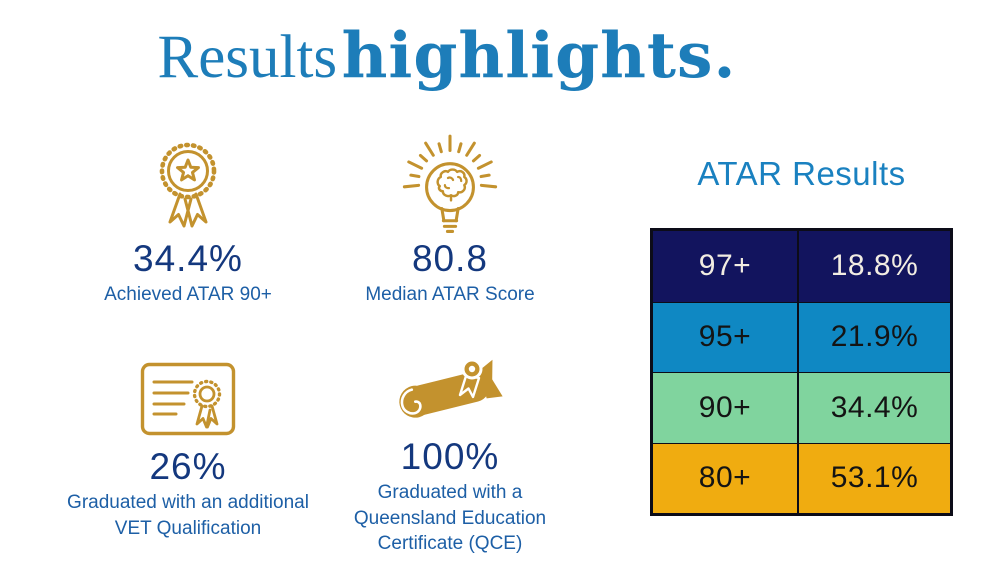  What do you see at coordinates (450, 294) in the screenshot?
I see `stat-label: Median ATAR Score` at bounding box center [450, 294].